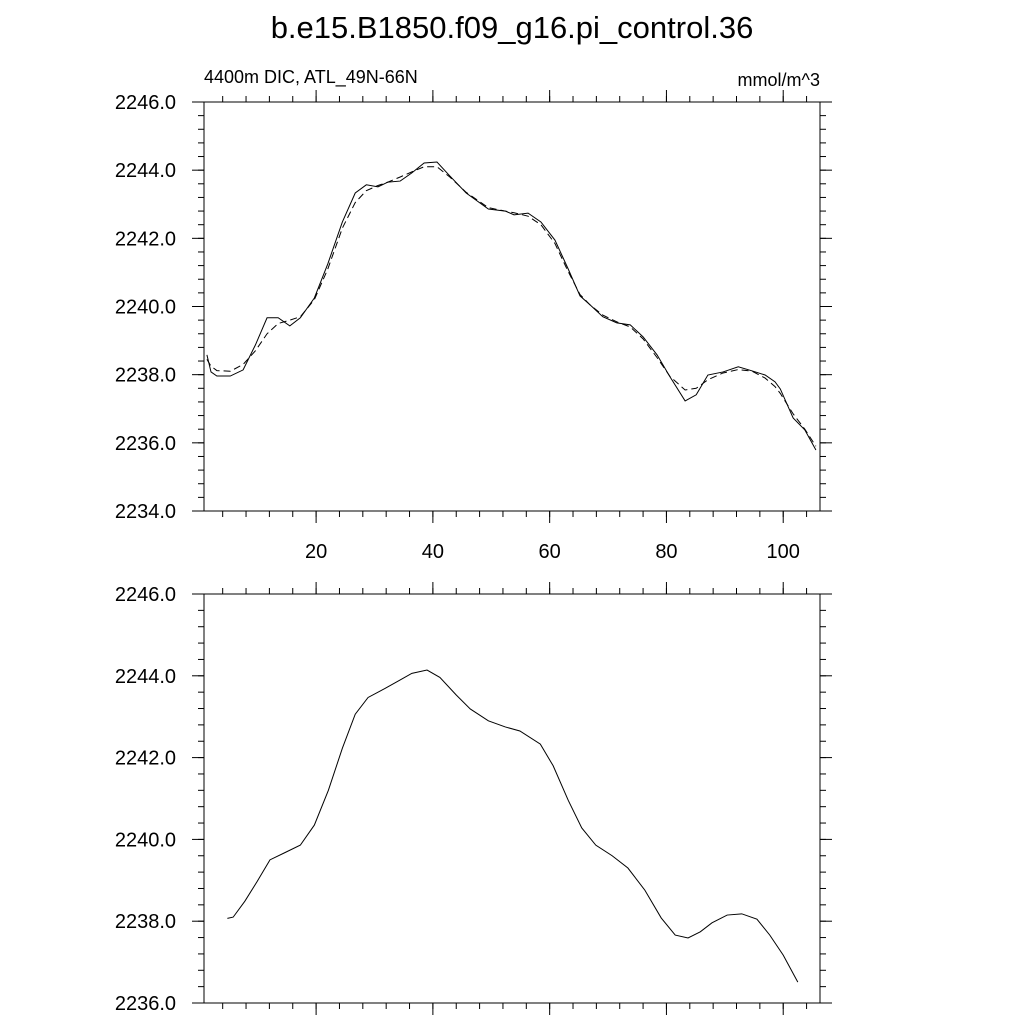  I want to click on x-tick-label: 40, so click(433, 552).